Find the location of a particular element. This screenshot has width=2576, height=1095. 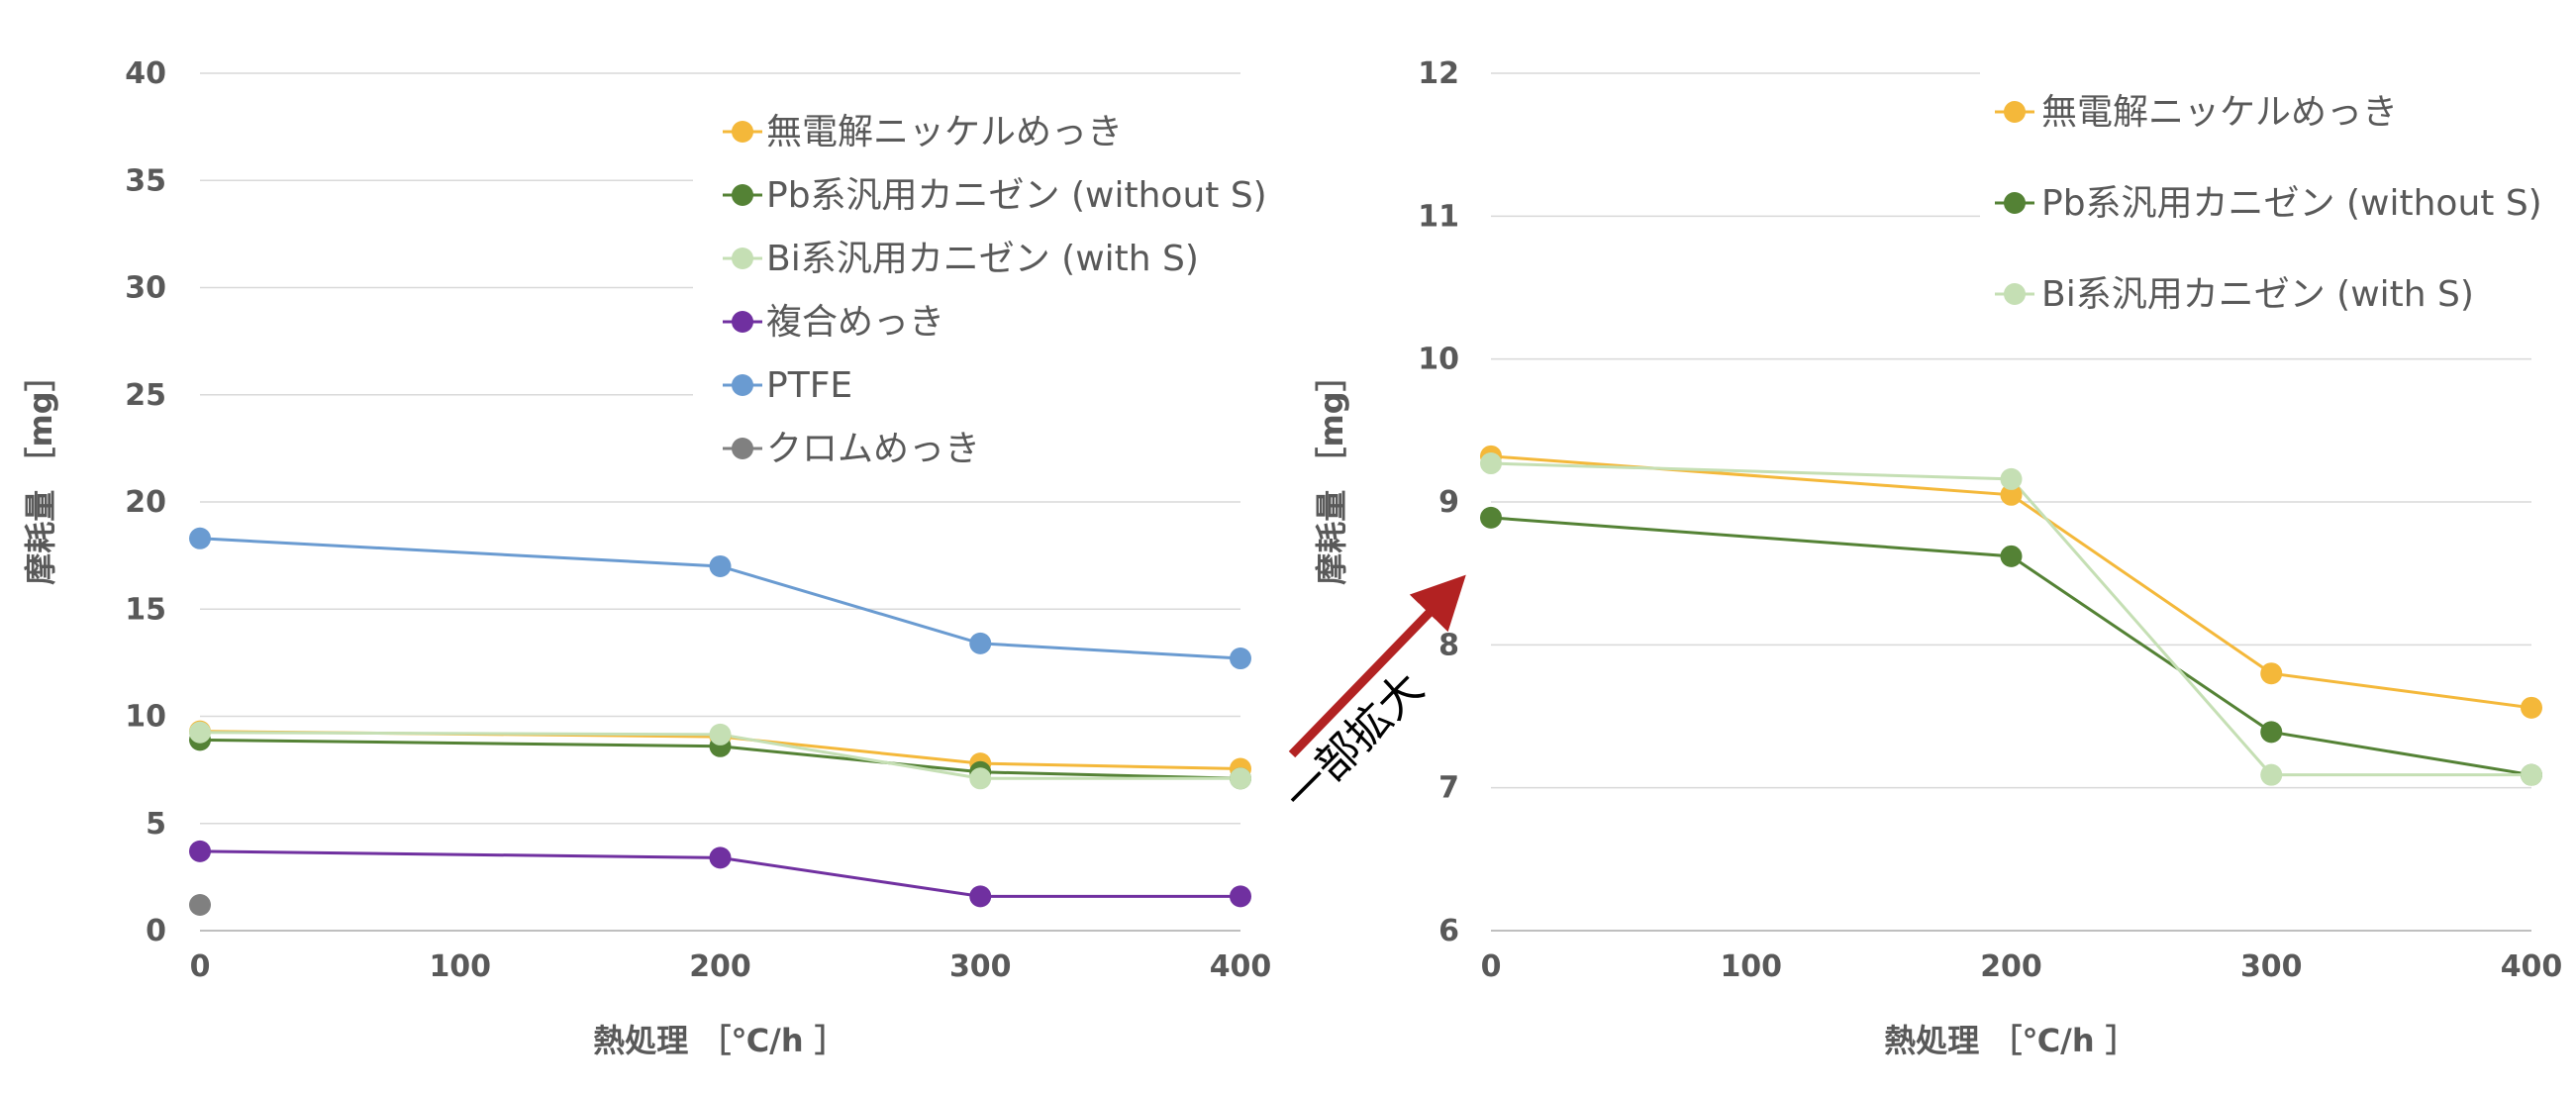

zoom-callout: 一部拡大 is located at coordinates (1370, 698).